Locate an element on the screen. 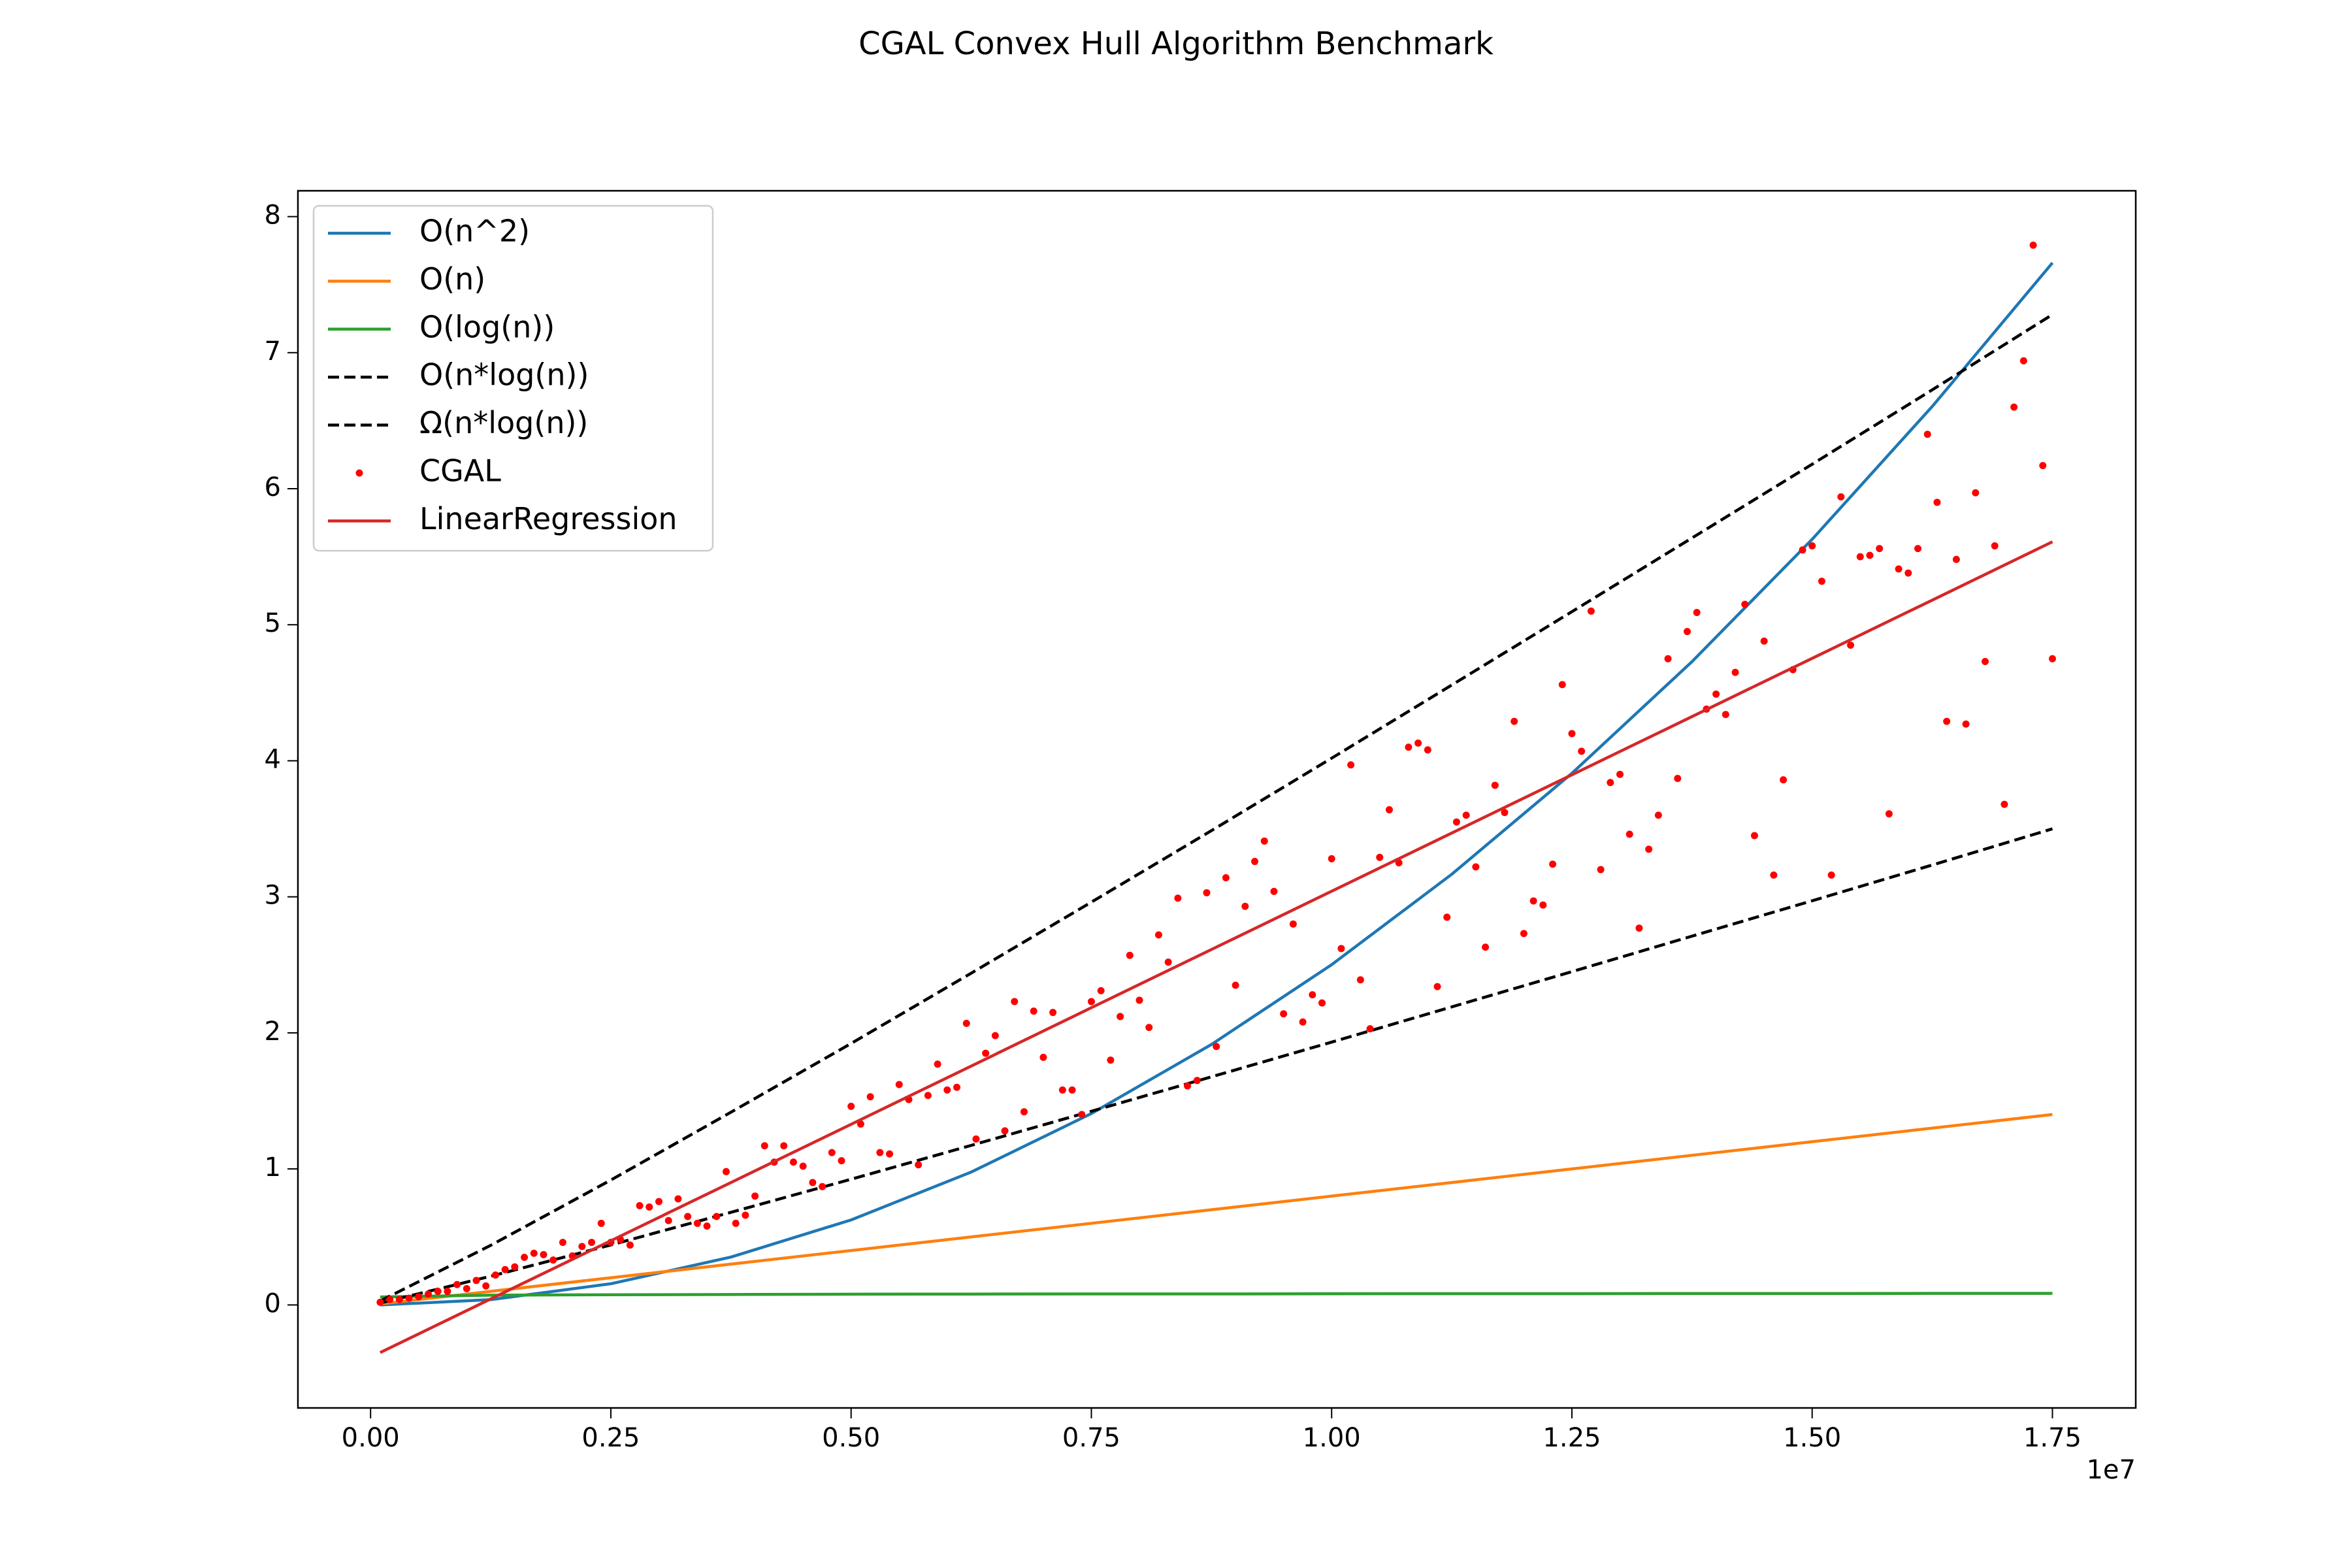 This screenshot has height=1568, width=2352. legend-marker is located at coordinates (359, 473).